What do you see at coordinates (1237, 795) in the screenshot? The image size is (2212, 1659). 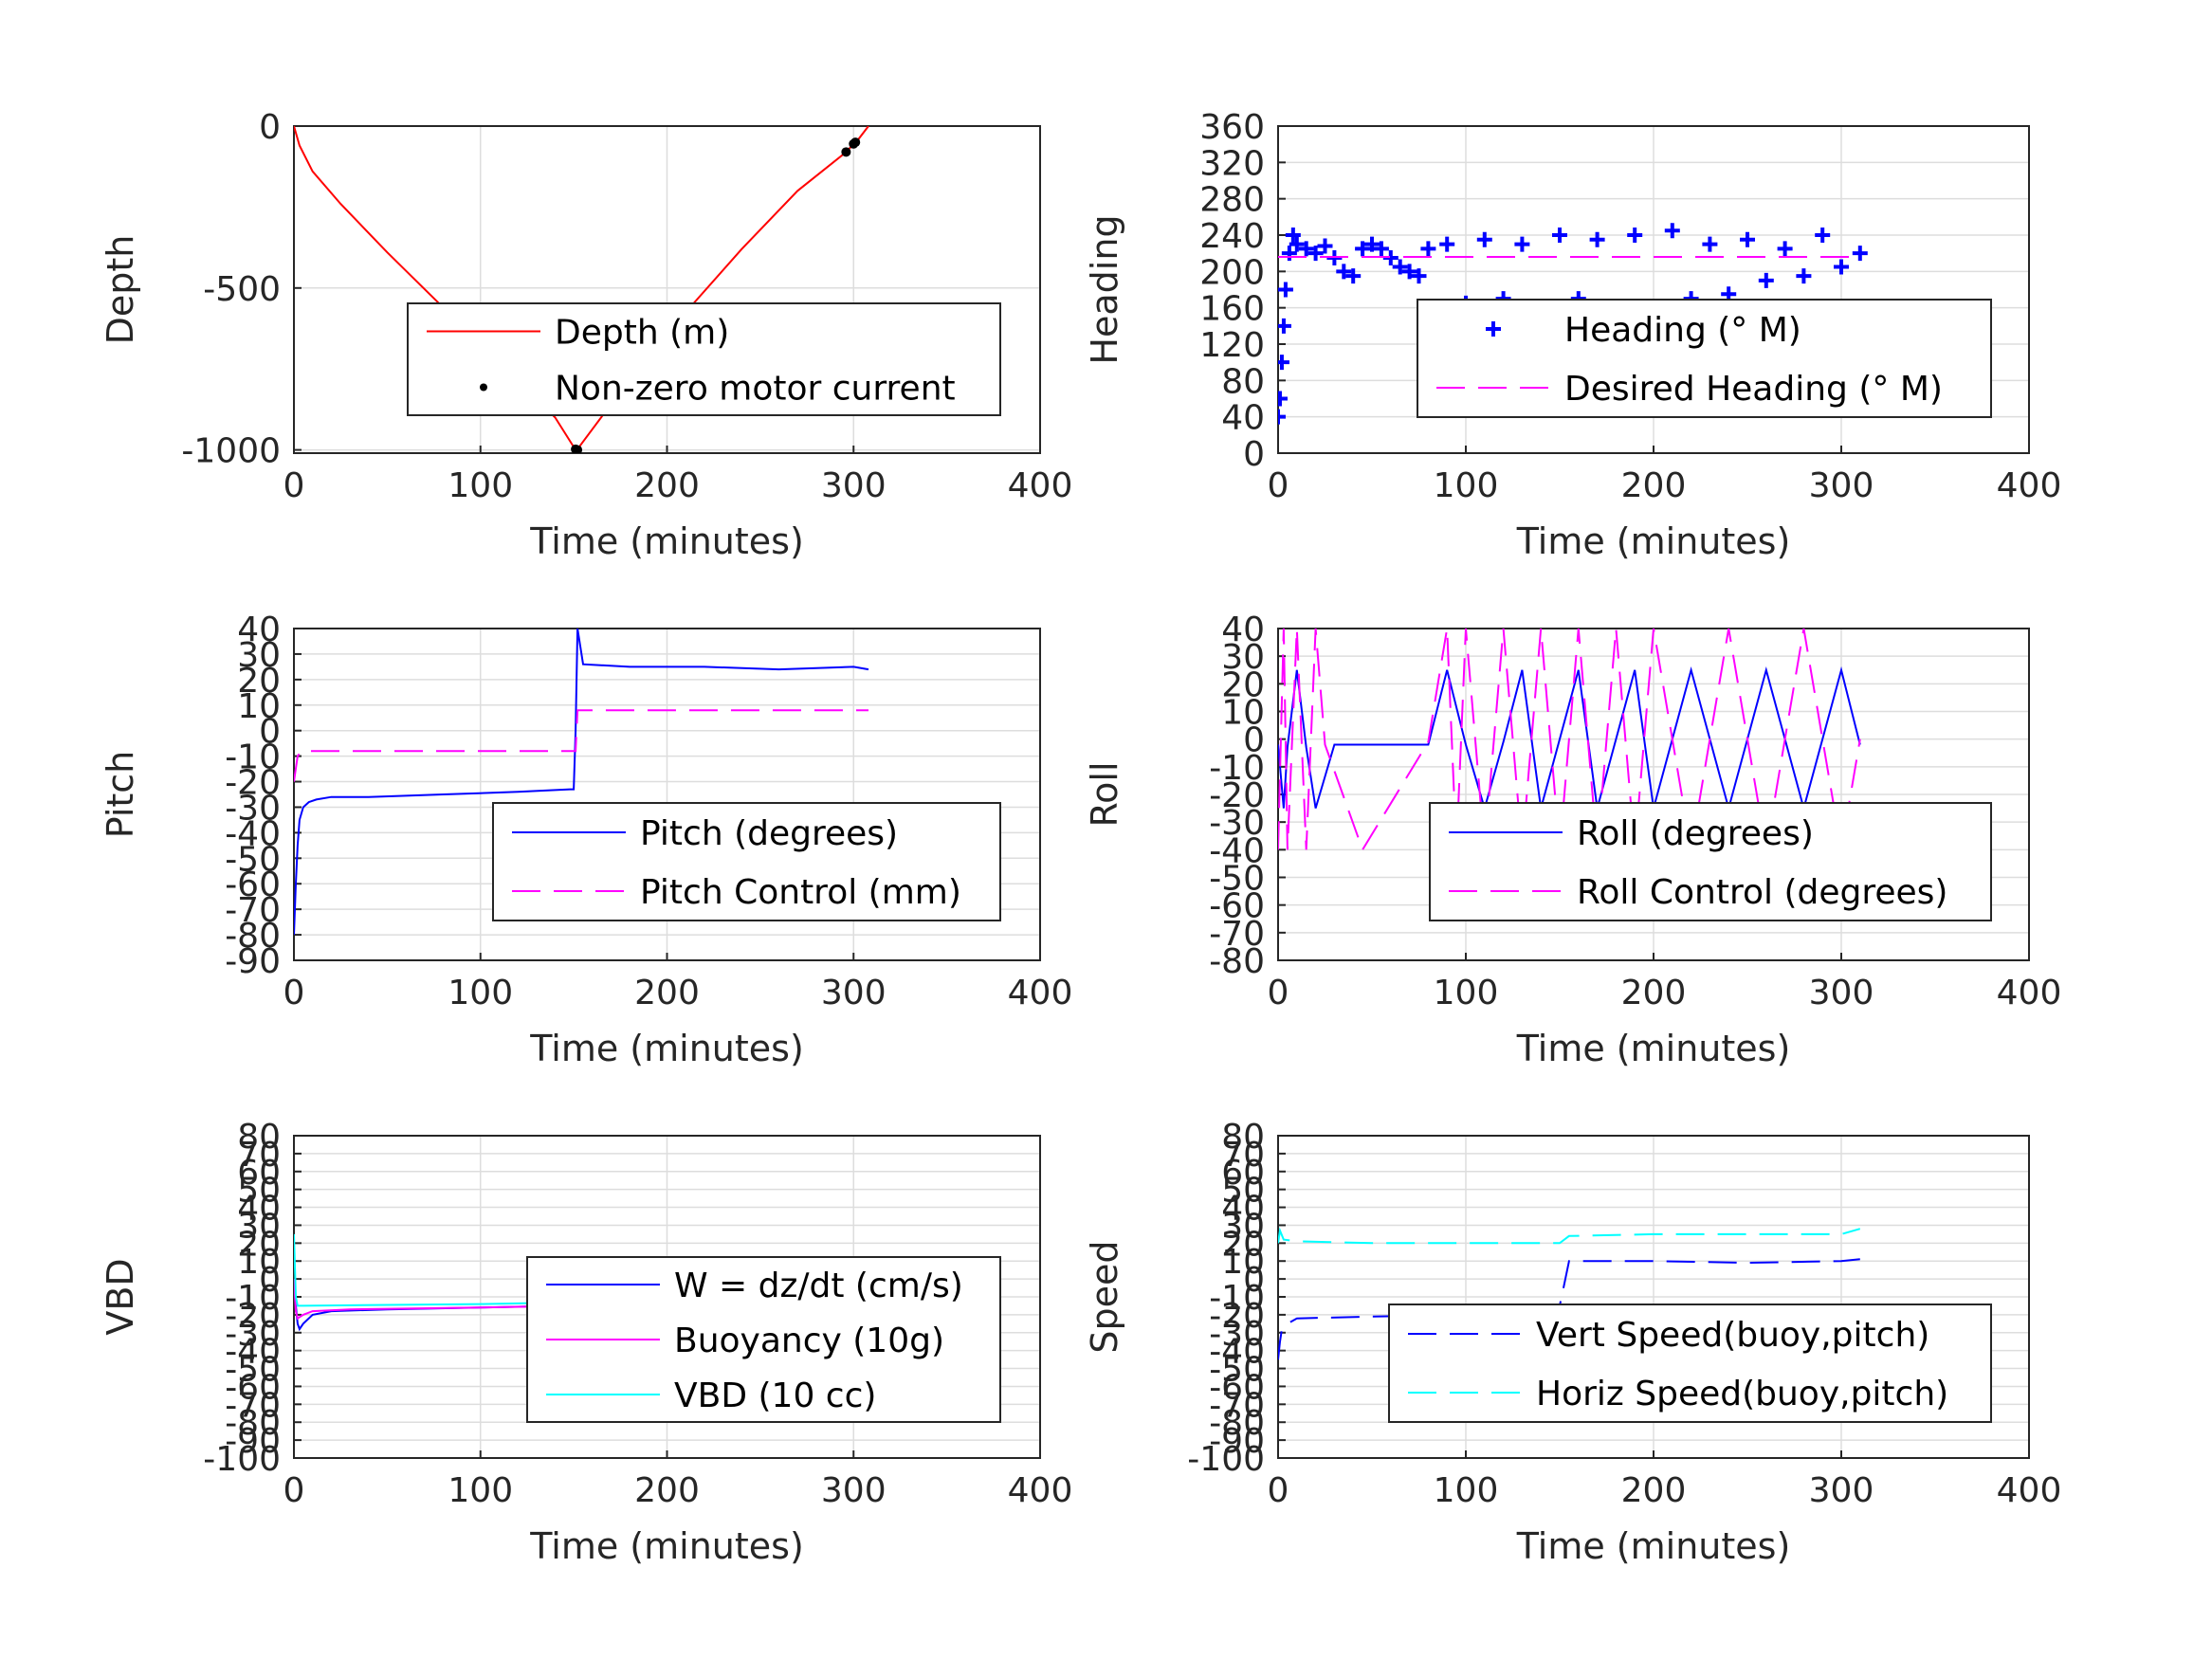 I see `roll-ytick-label: -20` at bounding box center [1237, 795].